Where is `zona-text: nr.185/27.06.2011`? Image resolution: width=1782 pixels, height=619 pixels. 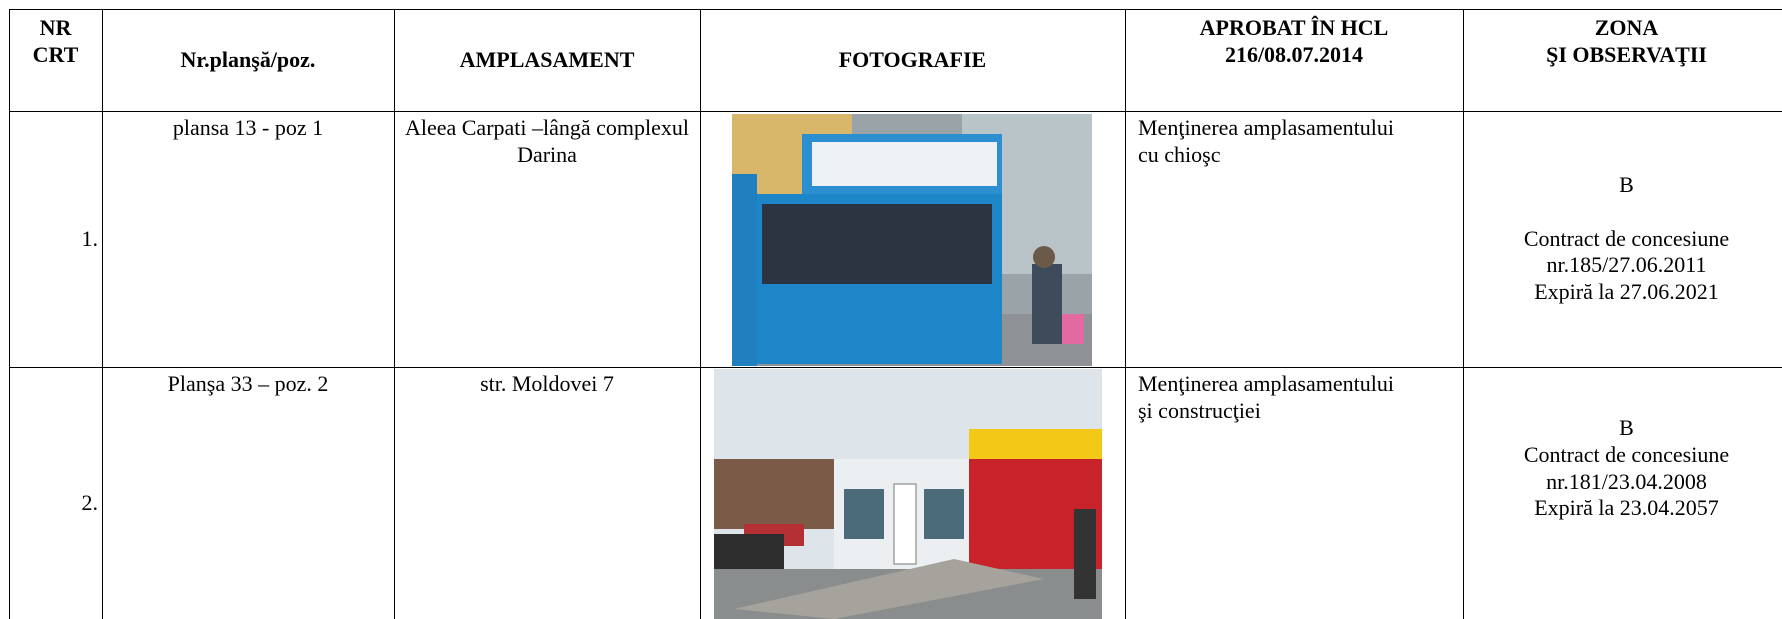 zona-text: nr.185/27.06.2011 is located at coordinates (1626, 265).